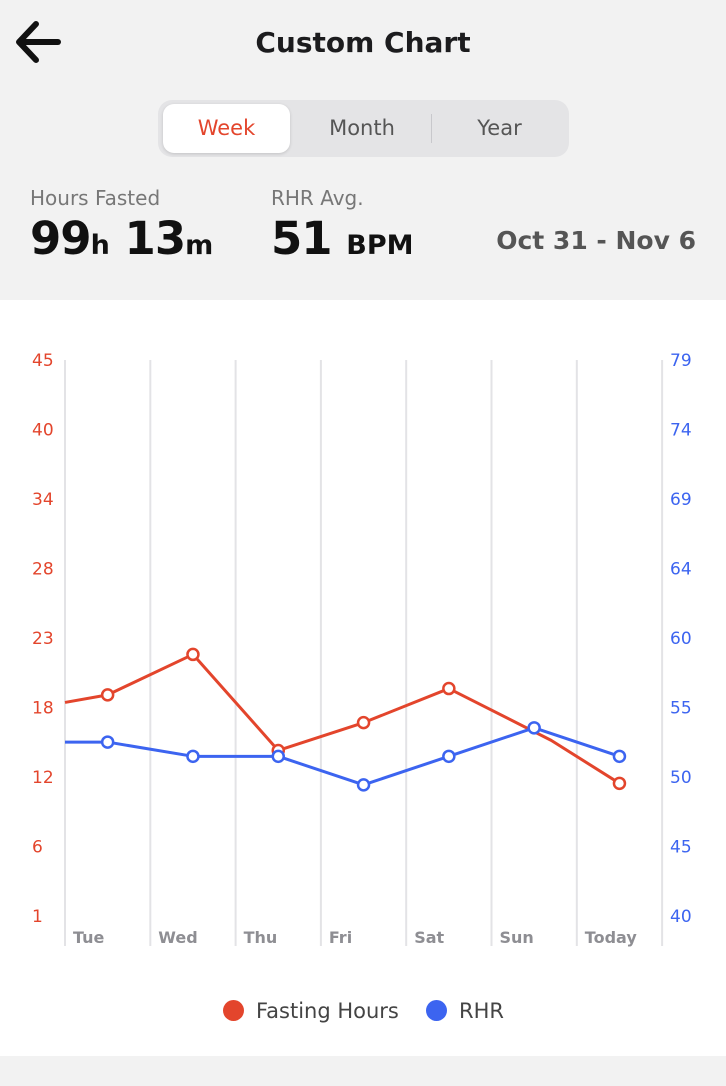 The width and height of the screenshot is (726, 1086). Describe the element at coordinates (681, 361) in the screenshot. I see `y-right-tick-label: 79` at that location.